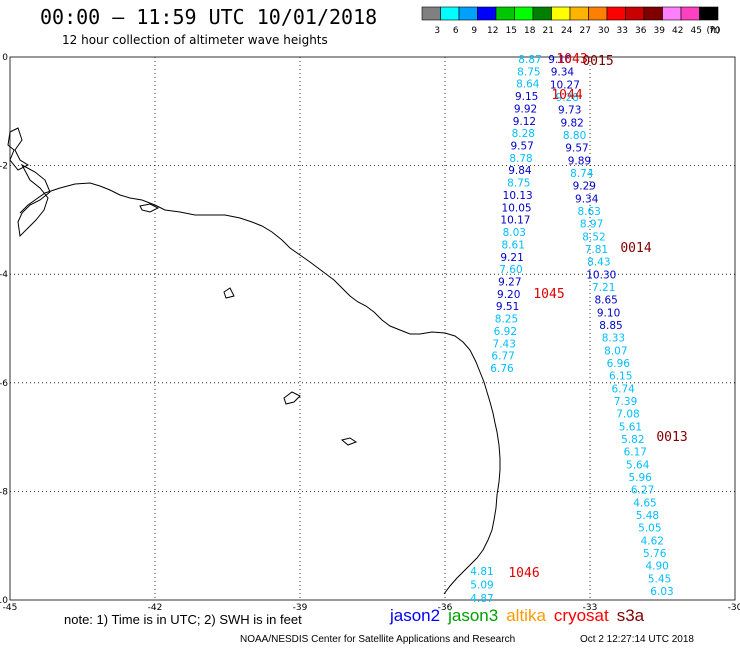  Describe the element at coordinates (520, 159) in the screenshot. I see `wave-height-value: 8.78` at that location.